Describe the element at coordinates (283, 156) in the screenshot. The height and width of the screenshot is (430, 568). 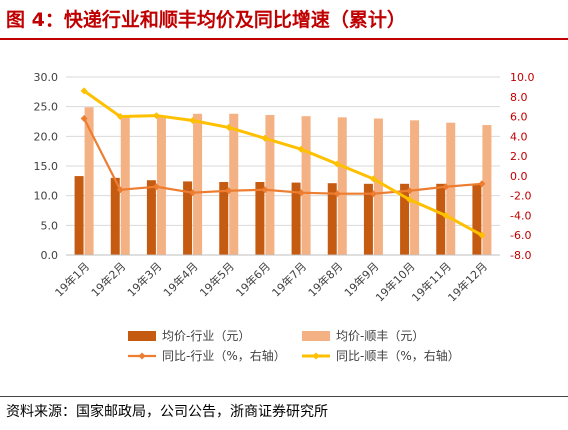
I see `series-line` at that location.